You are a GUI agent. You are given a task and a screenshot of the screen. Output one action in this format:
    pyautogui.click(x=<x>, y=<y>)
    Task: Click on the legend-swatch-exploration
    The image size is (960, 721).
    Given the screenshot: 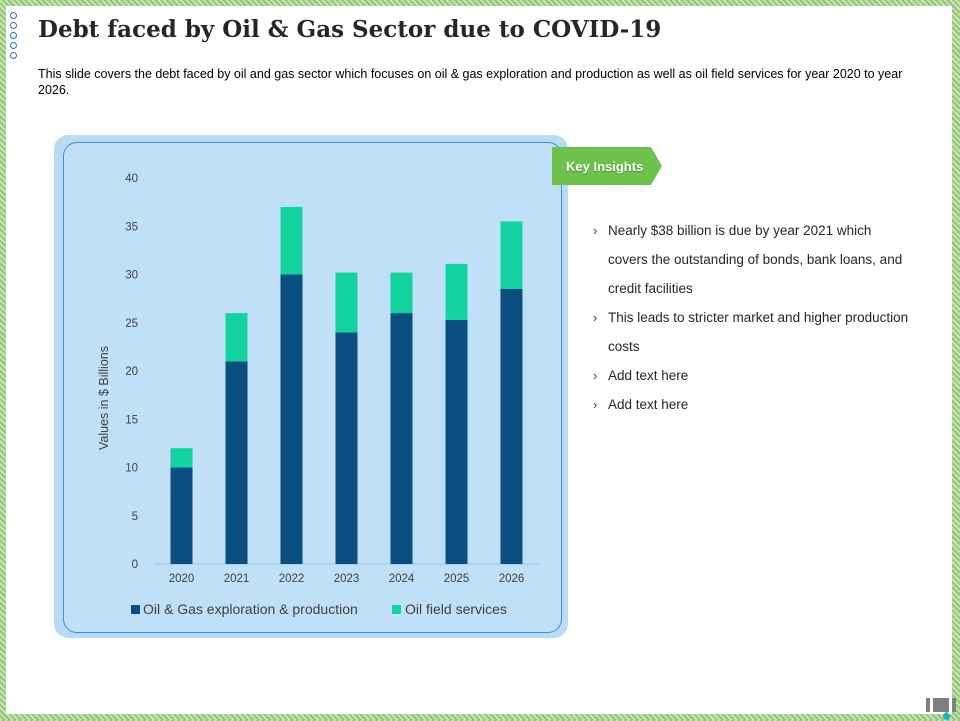 What is the action you would take?
    pyautogui.click(x=135, y=609)
    